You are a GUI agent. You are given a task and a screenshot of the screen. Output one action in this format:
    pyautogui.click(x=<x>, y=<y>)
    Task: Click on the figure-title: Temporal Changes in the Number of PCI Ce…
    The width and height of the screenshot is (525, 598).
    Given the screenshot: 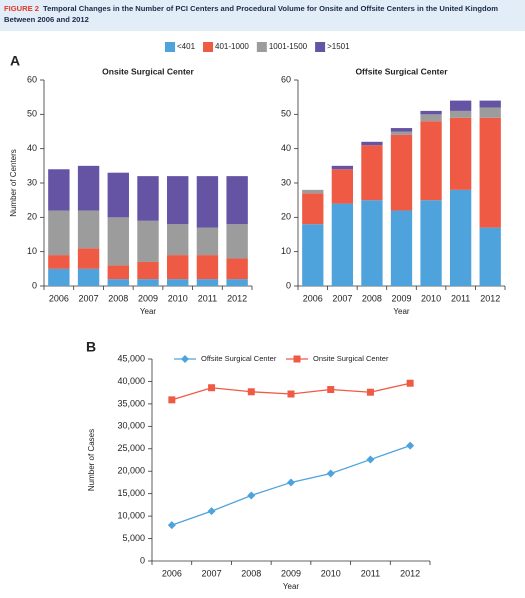 What is the action you would take?
    pyautogui.click(x=251, y=14)
    